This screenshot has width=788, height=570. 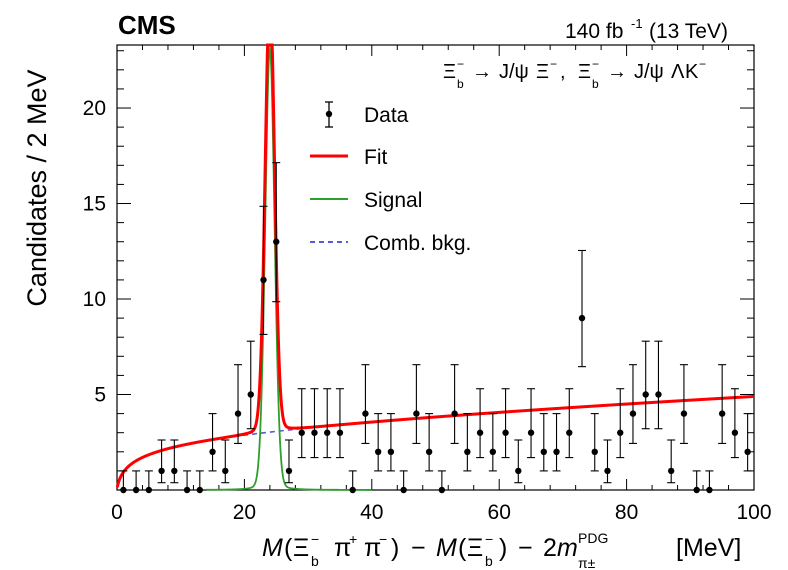 What do you see at coordinates (386, 115) in the screenshot?
I see `legend-data-label: Data` at bounding box center [386, 115].